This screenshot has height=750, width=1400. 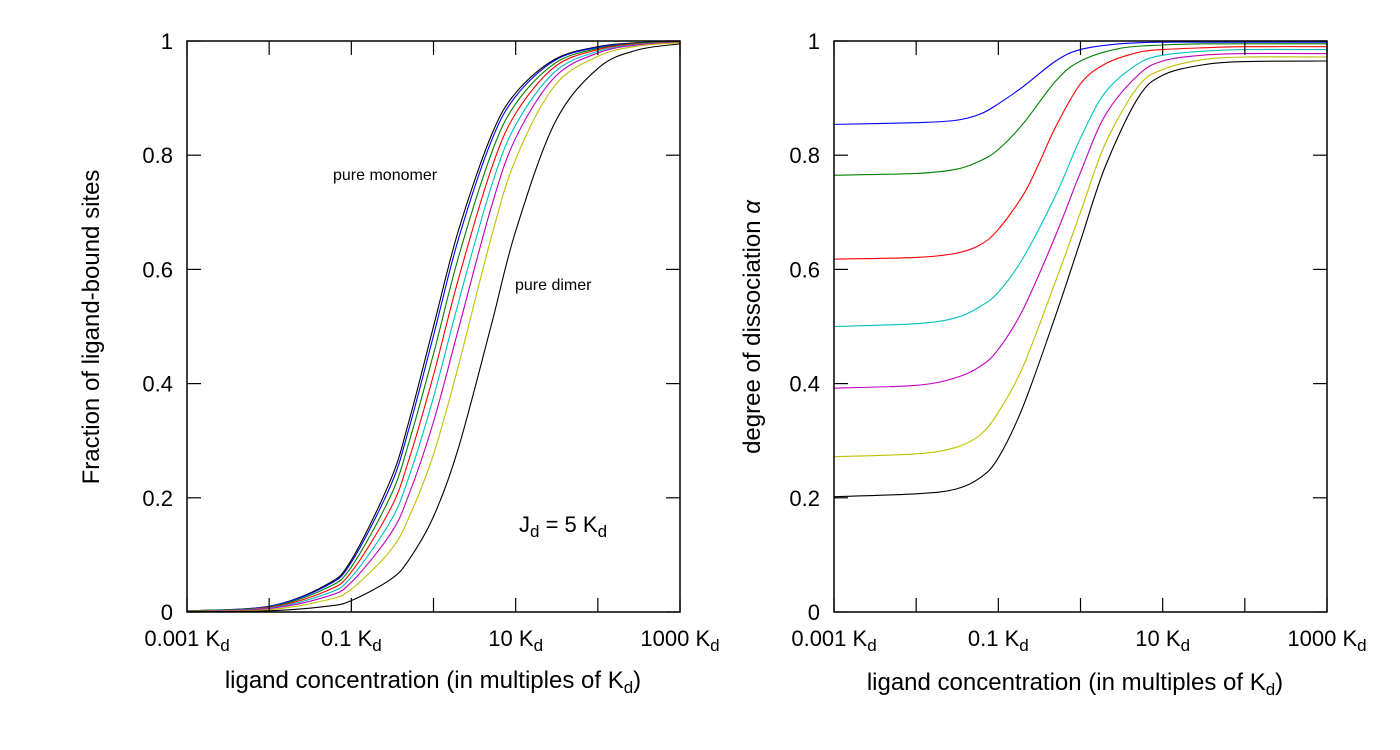 I want to click on left-y-tick-label: 0.6, so click(x=157, y=269).